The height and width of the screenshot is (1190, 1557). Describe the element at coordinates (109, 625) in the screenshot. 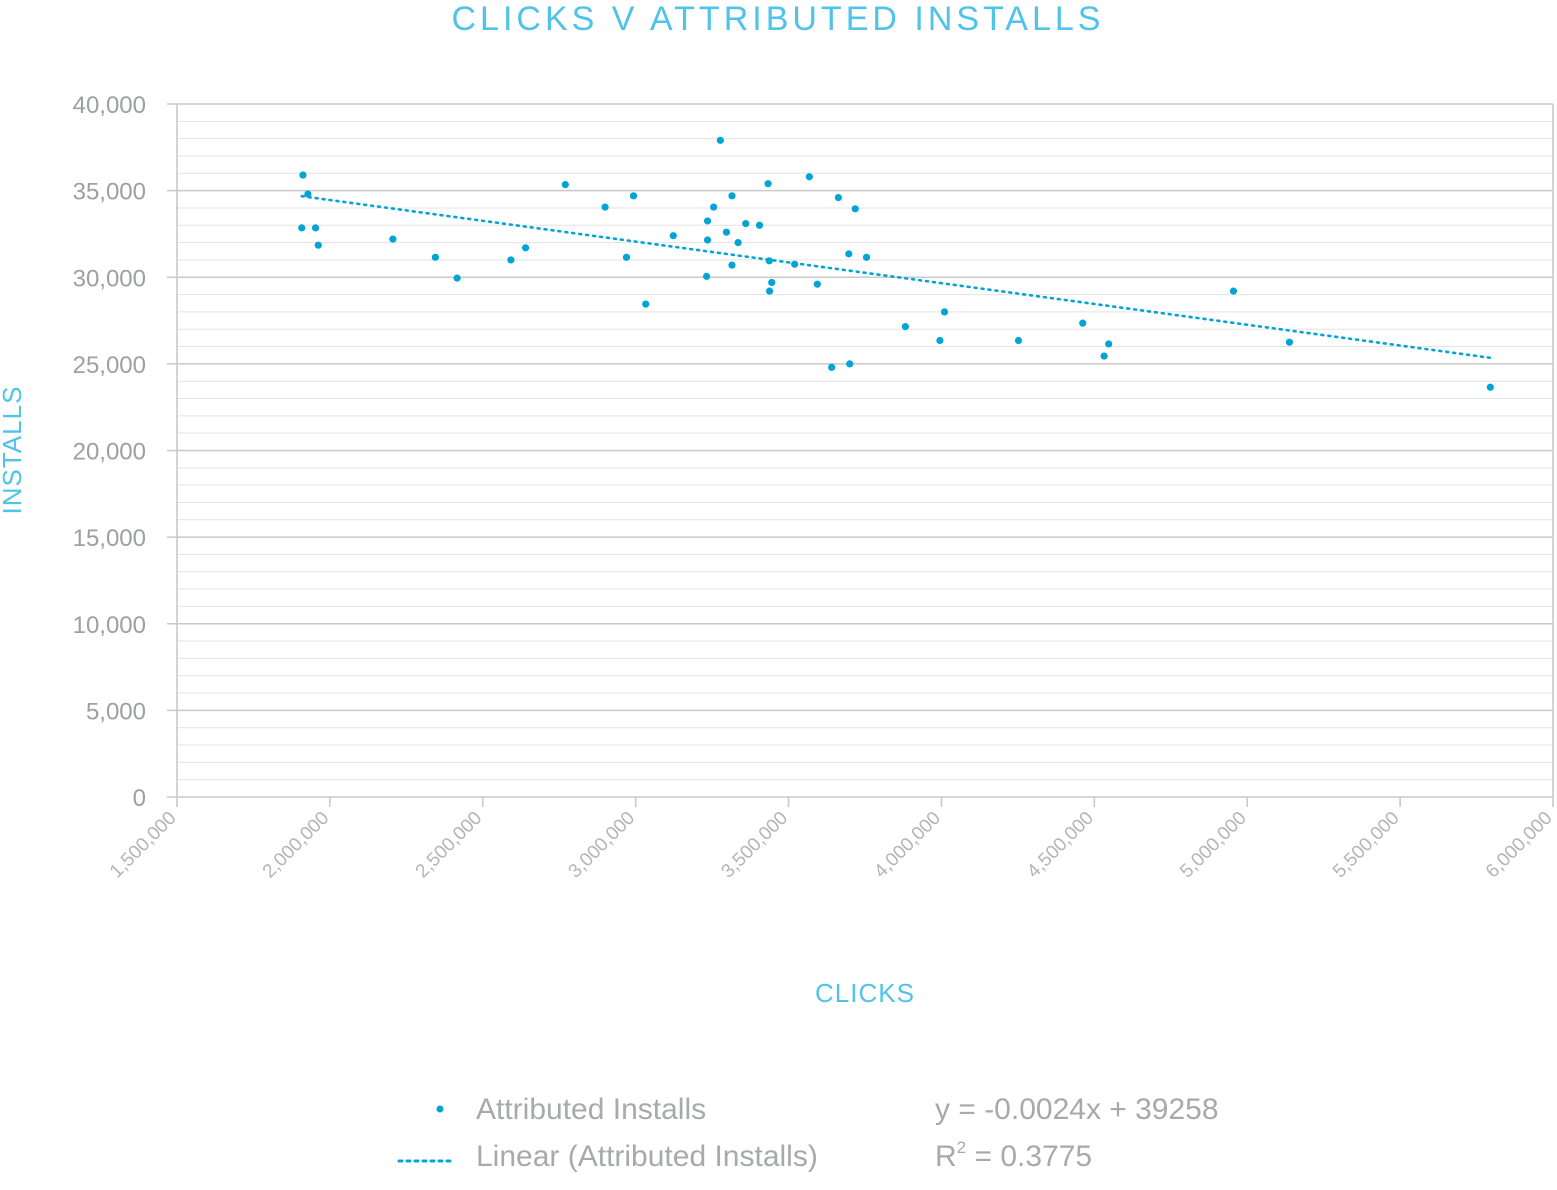

I see `y-tick-label: 10,000` at that location.